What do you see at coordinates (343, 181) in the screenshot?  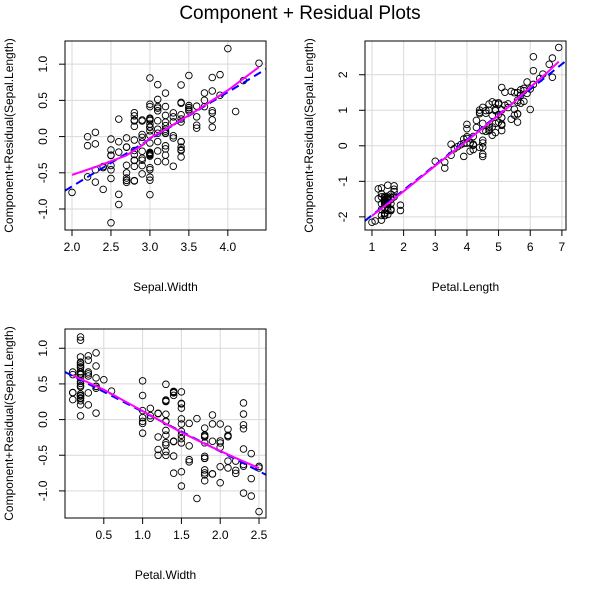 I see `y-tick-label: -1` at bounding box center [343, 181].